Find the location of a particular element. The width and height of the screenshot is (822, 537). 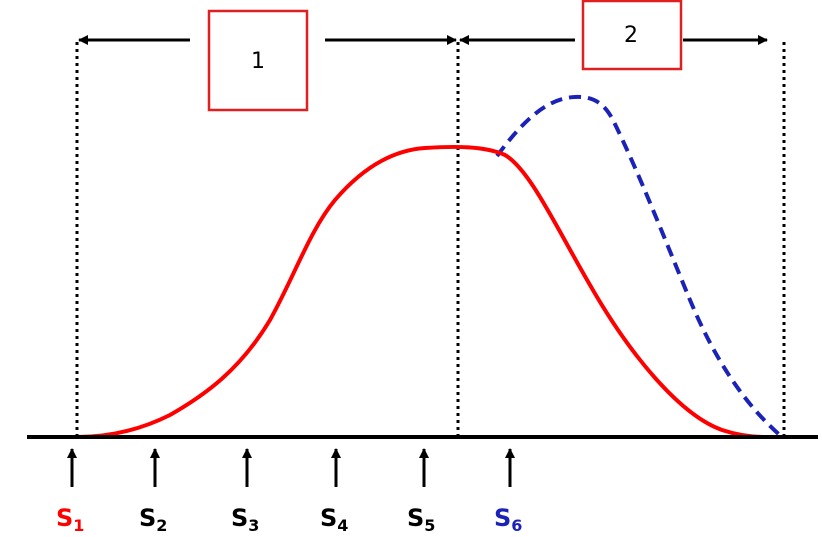

stage-label-s6: S6 is located at coordinates (508, 519).